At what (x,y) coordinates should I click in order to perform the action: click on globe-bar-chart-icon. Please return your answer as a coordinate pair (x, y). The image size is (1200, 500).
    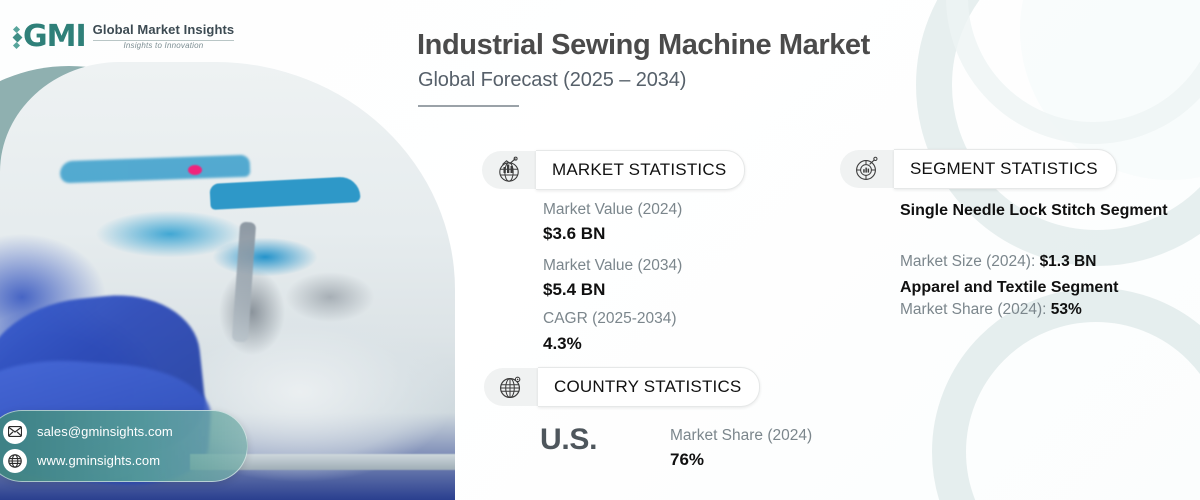
    Looking at the image, I should click on (509, 170).